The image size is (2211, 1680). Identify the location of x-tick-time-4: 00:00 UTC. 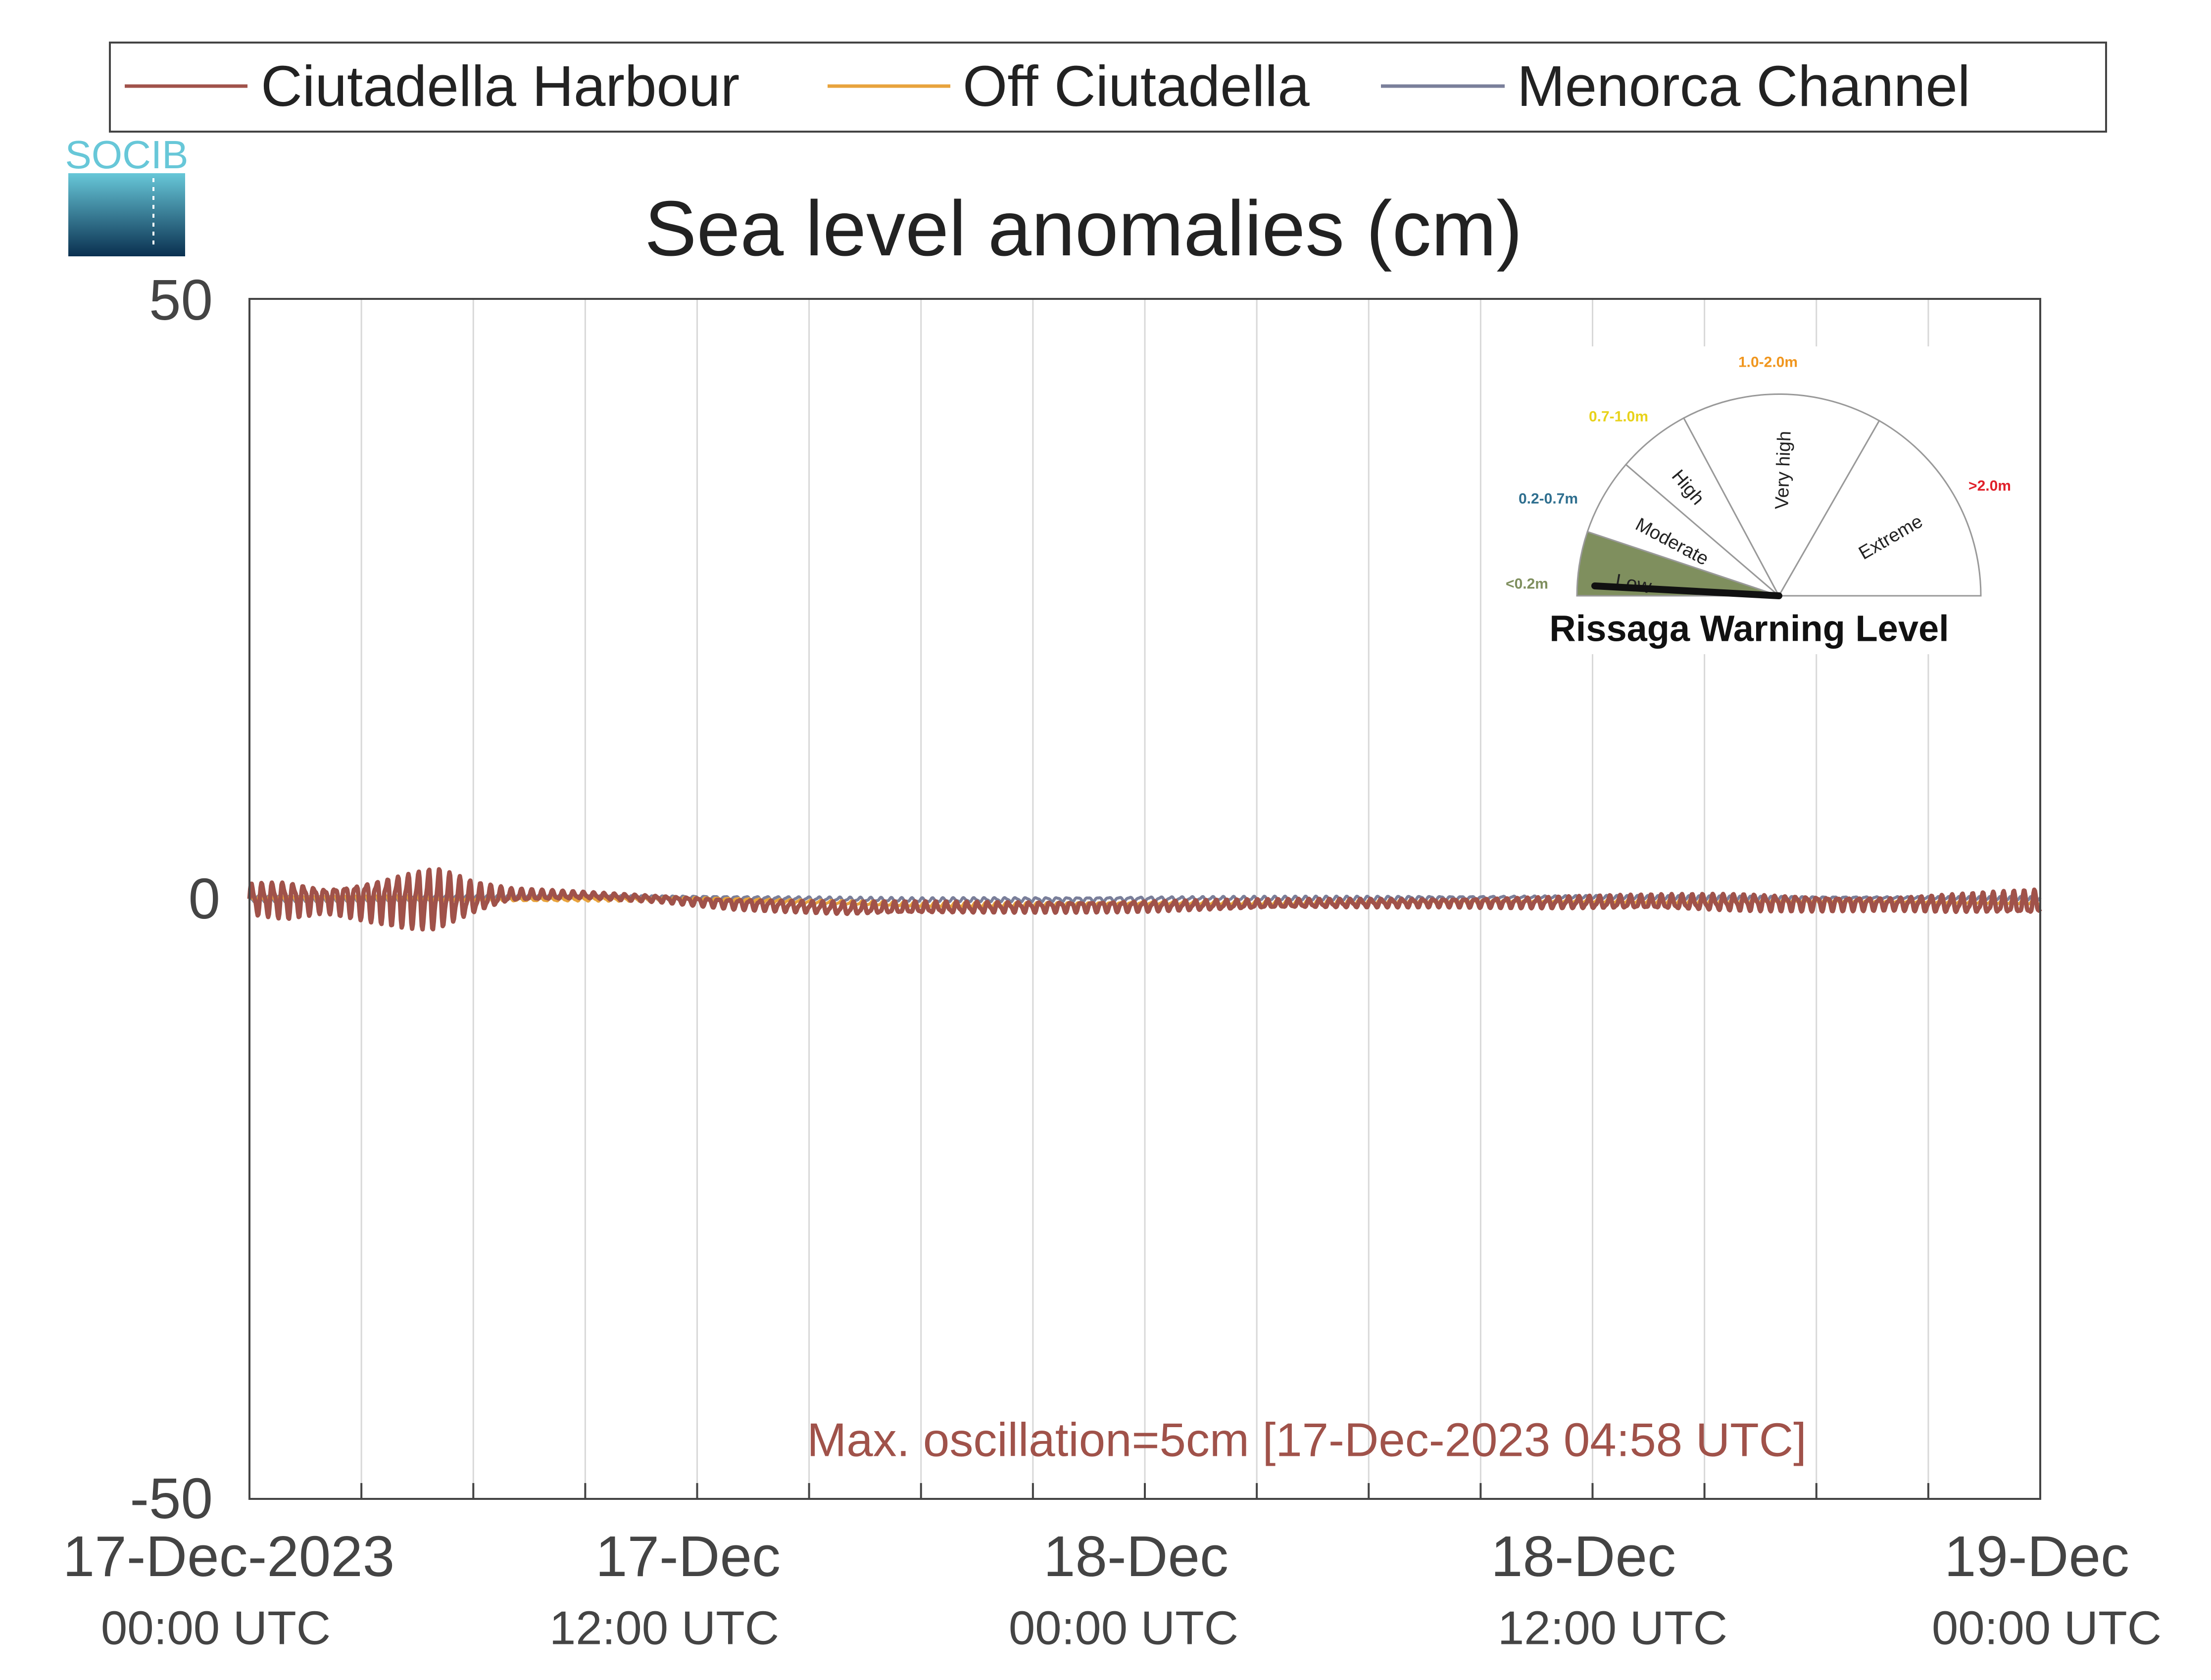
(2047, 1629).